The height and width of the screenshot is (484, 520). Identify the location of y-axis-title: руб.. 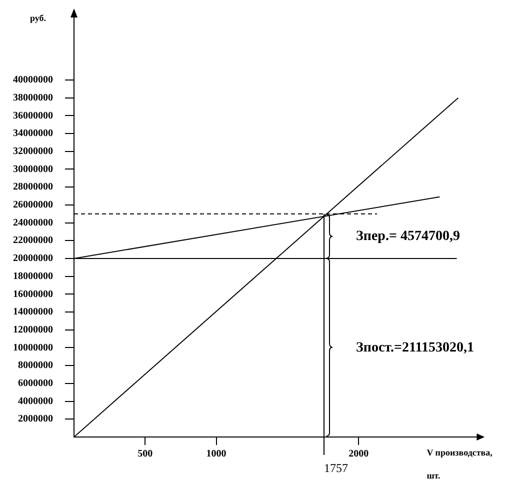
(38, 17).